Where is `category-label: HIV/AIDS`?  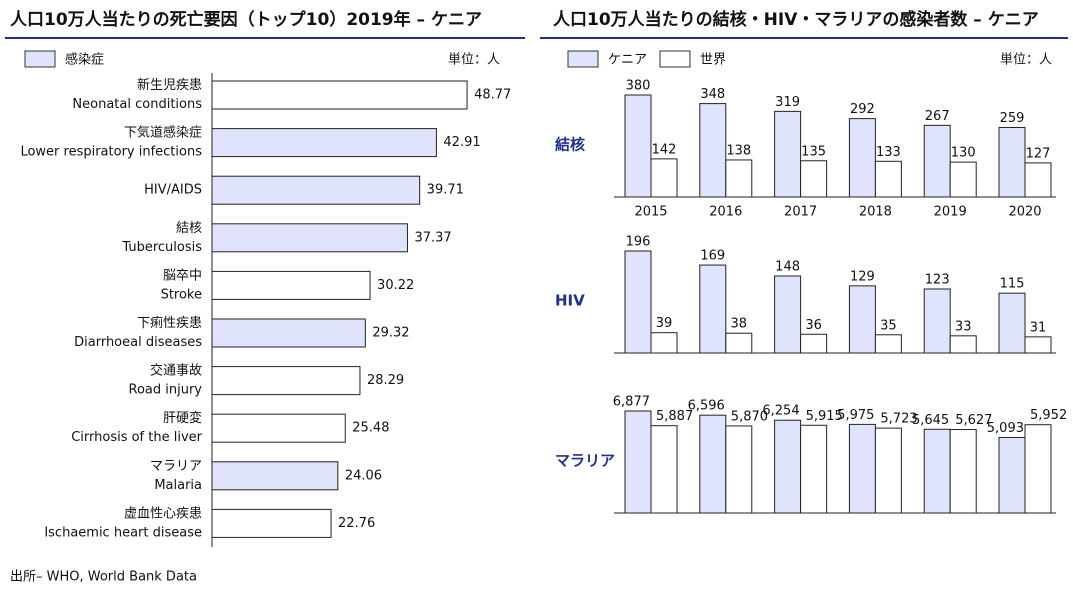 category-label: HIV/AIDS is located at coordinates (173, 190).